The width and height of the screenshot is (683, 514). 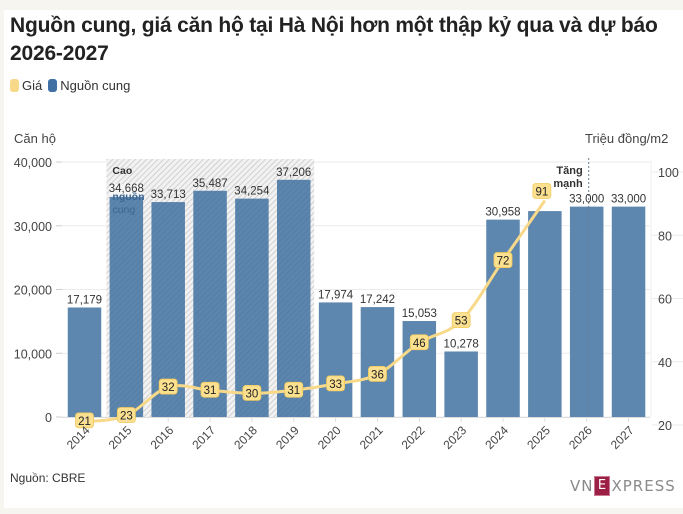 I want to click on right-tick-label: 20, so click(x=665, y=426).